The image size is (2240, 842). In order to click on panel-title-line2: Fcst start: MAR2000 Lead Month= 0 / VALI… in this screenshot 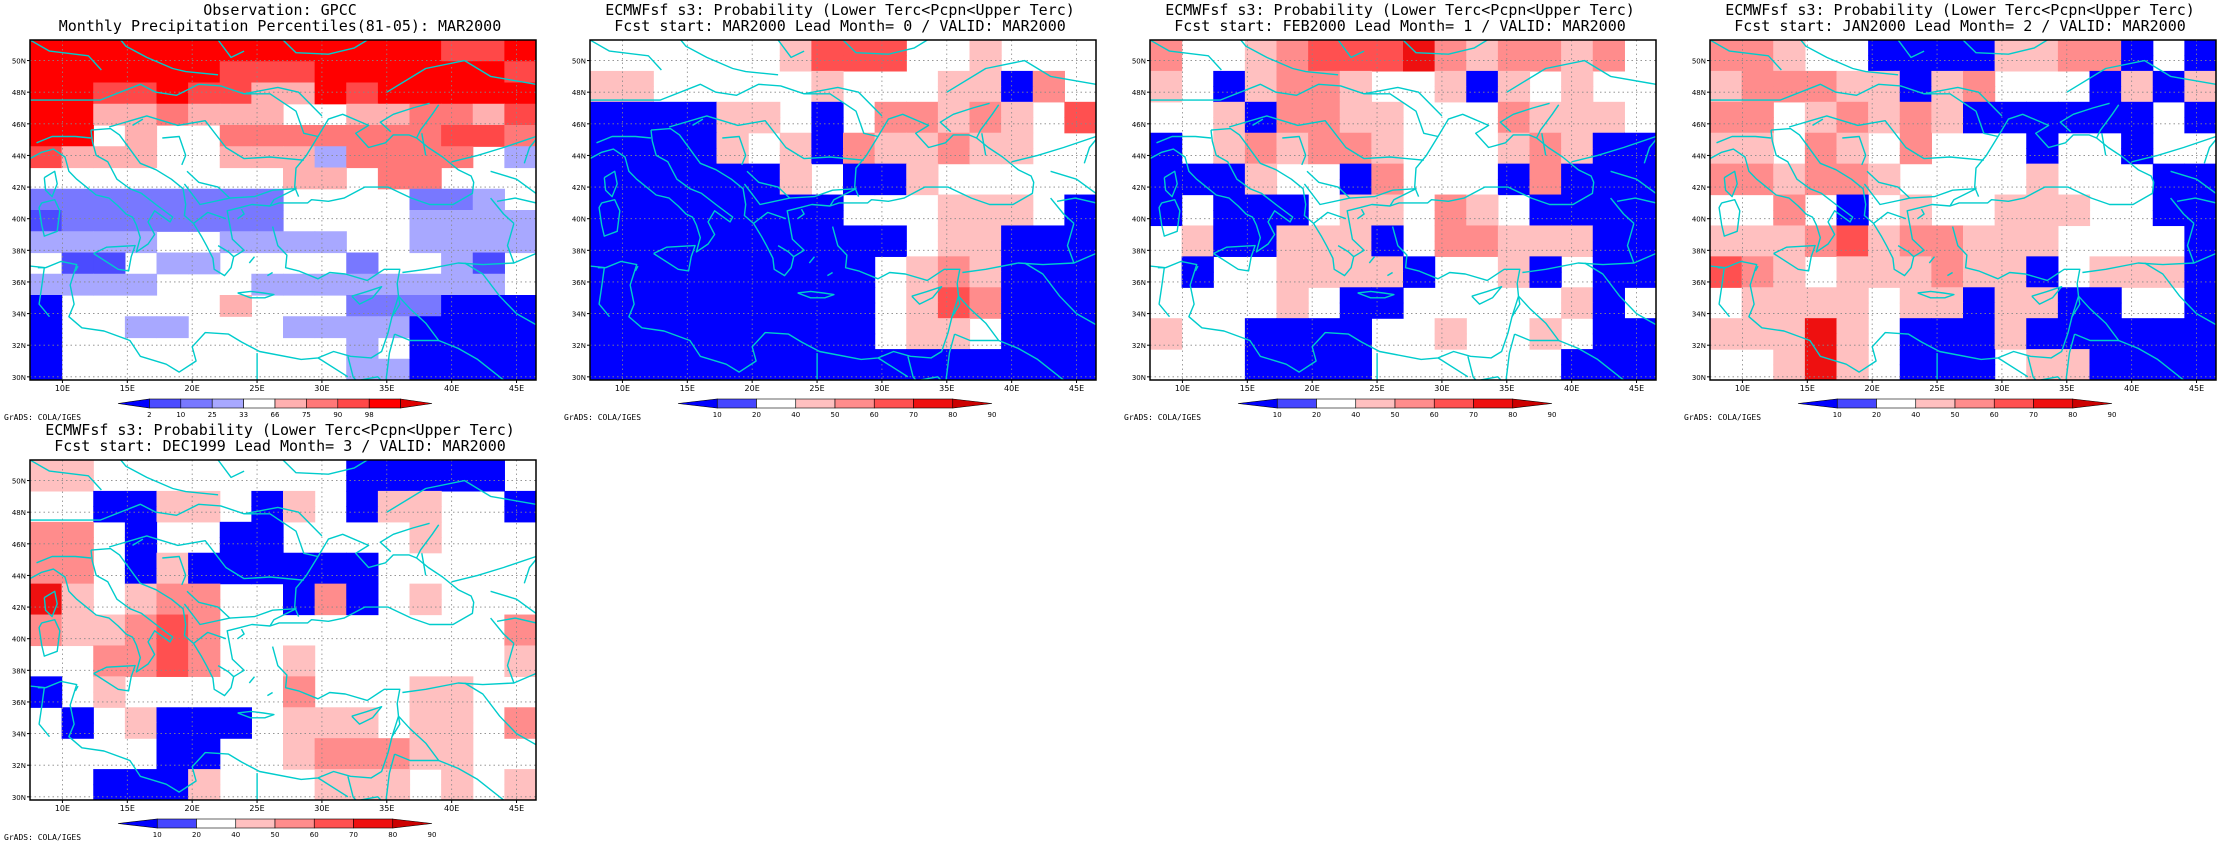, I will do `click(840, 26)`.